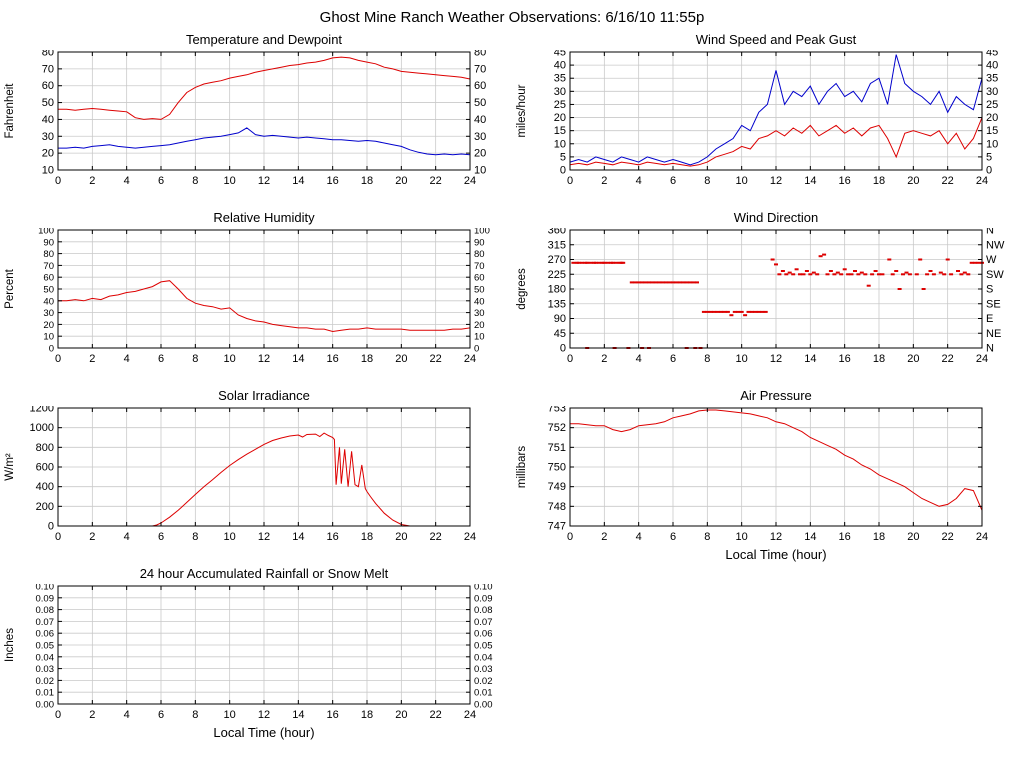 Image resolution: width=1024 pixels, height=768 pixels. Describe the element at coordinates (557, 245) in the screenshot. I see `svg-text: 315` at that location.